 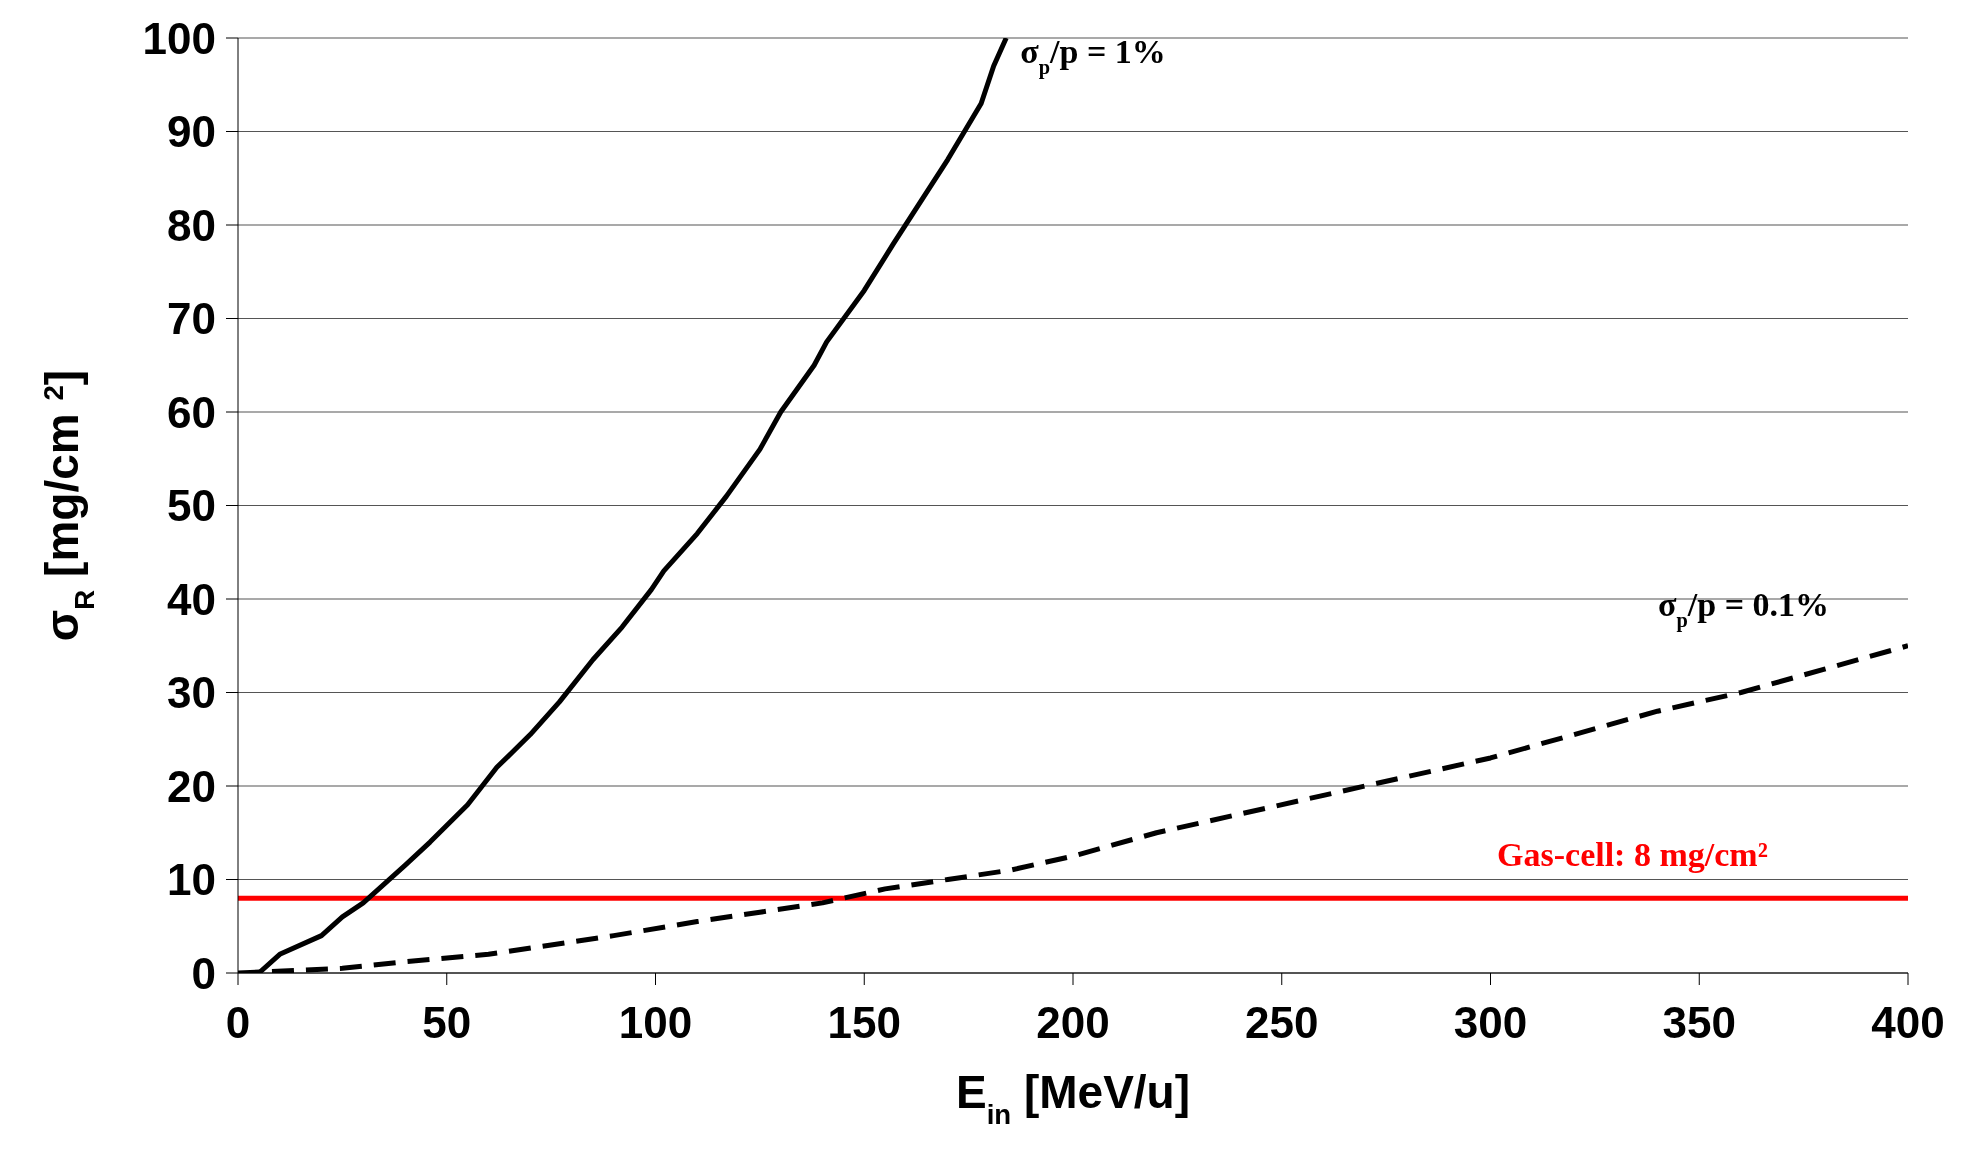 What do you see at coordinates (191, 786) in the screenshot?
I see `y-tick-label: 20` at bounding box center [191, 786].